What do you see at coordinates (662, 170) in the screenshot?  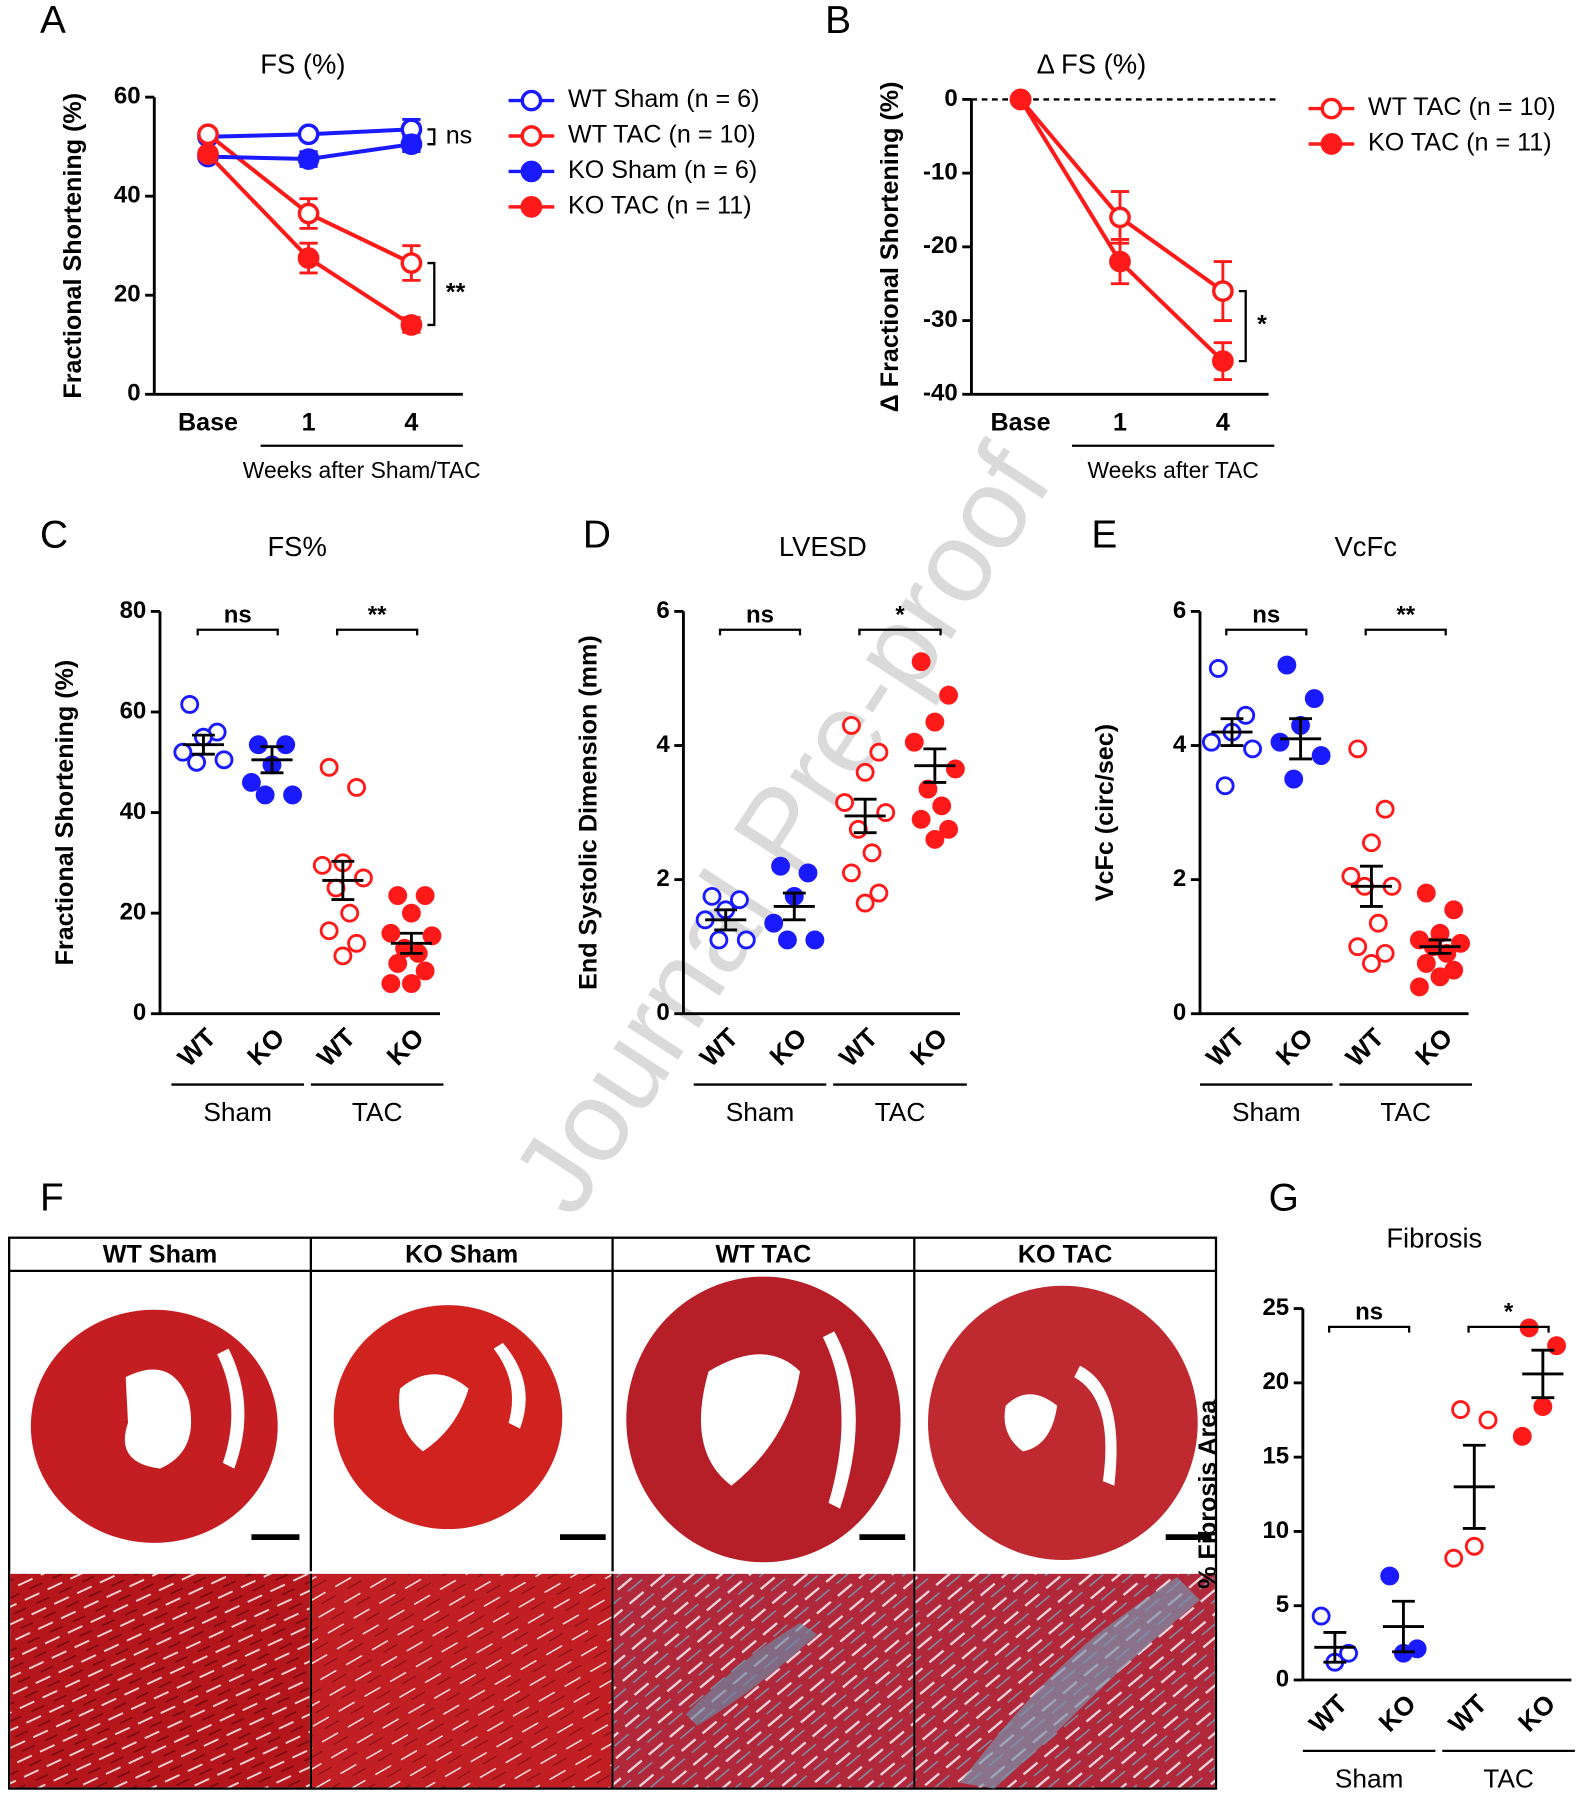 I see `legend-label: KO Sham (n = 6)` at bounding box center [662, 170].